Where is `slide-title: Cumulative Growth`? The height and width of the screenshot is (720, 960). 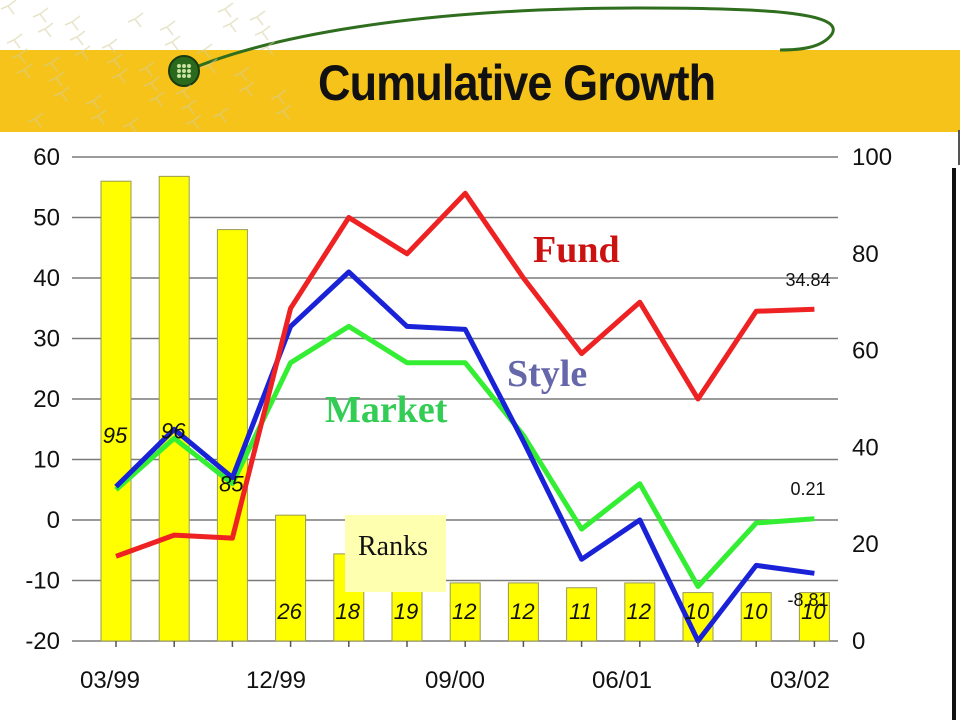 slide-title: Cumulative Growth is located at coordinates (517, 83).